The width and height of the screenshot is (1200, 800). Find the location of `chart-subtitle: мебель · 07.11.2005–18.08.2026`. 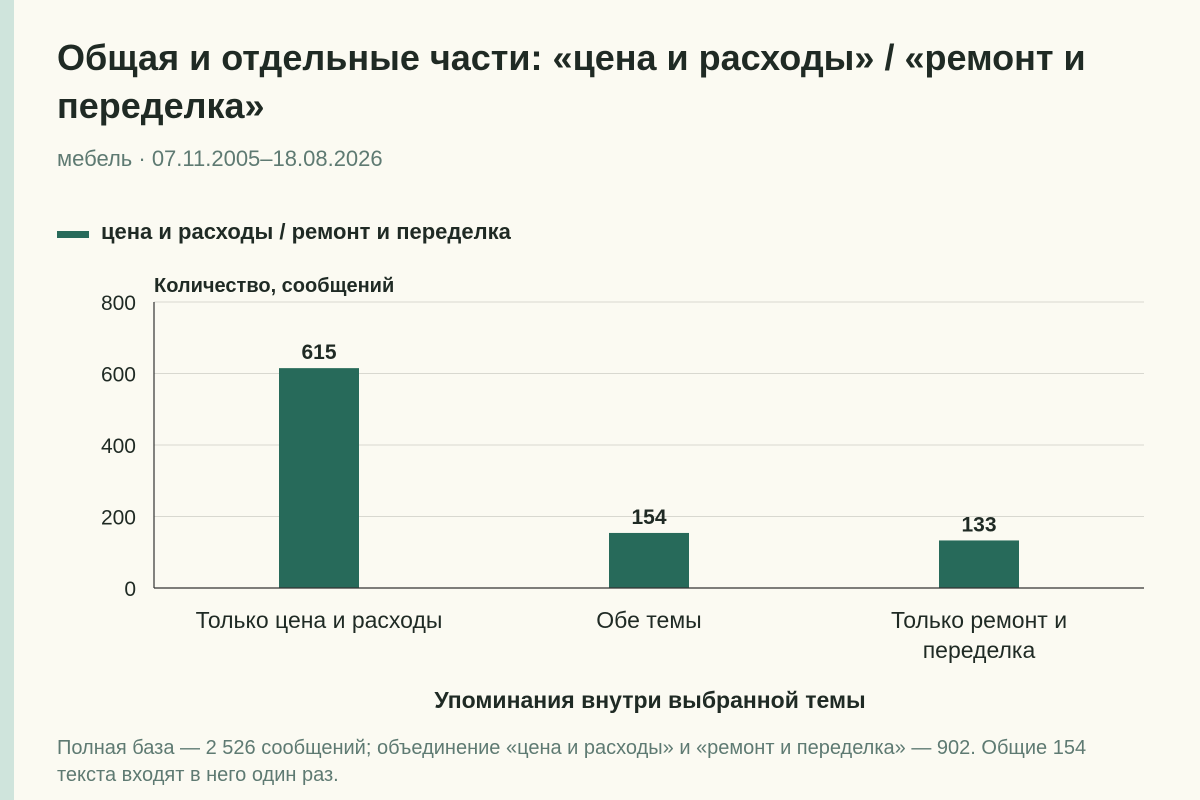

chart-subtitle: мебель · 07.11.2005–18.08.2026 is located at coordinates (220, 158).